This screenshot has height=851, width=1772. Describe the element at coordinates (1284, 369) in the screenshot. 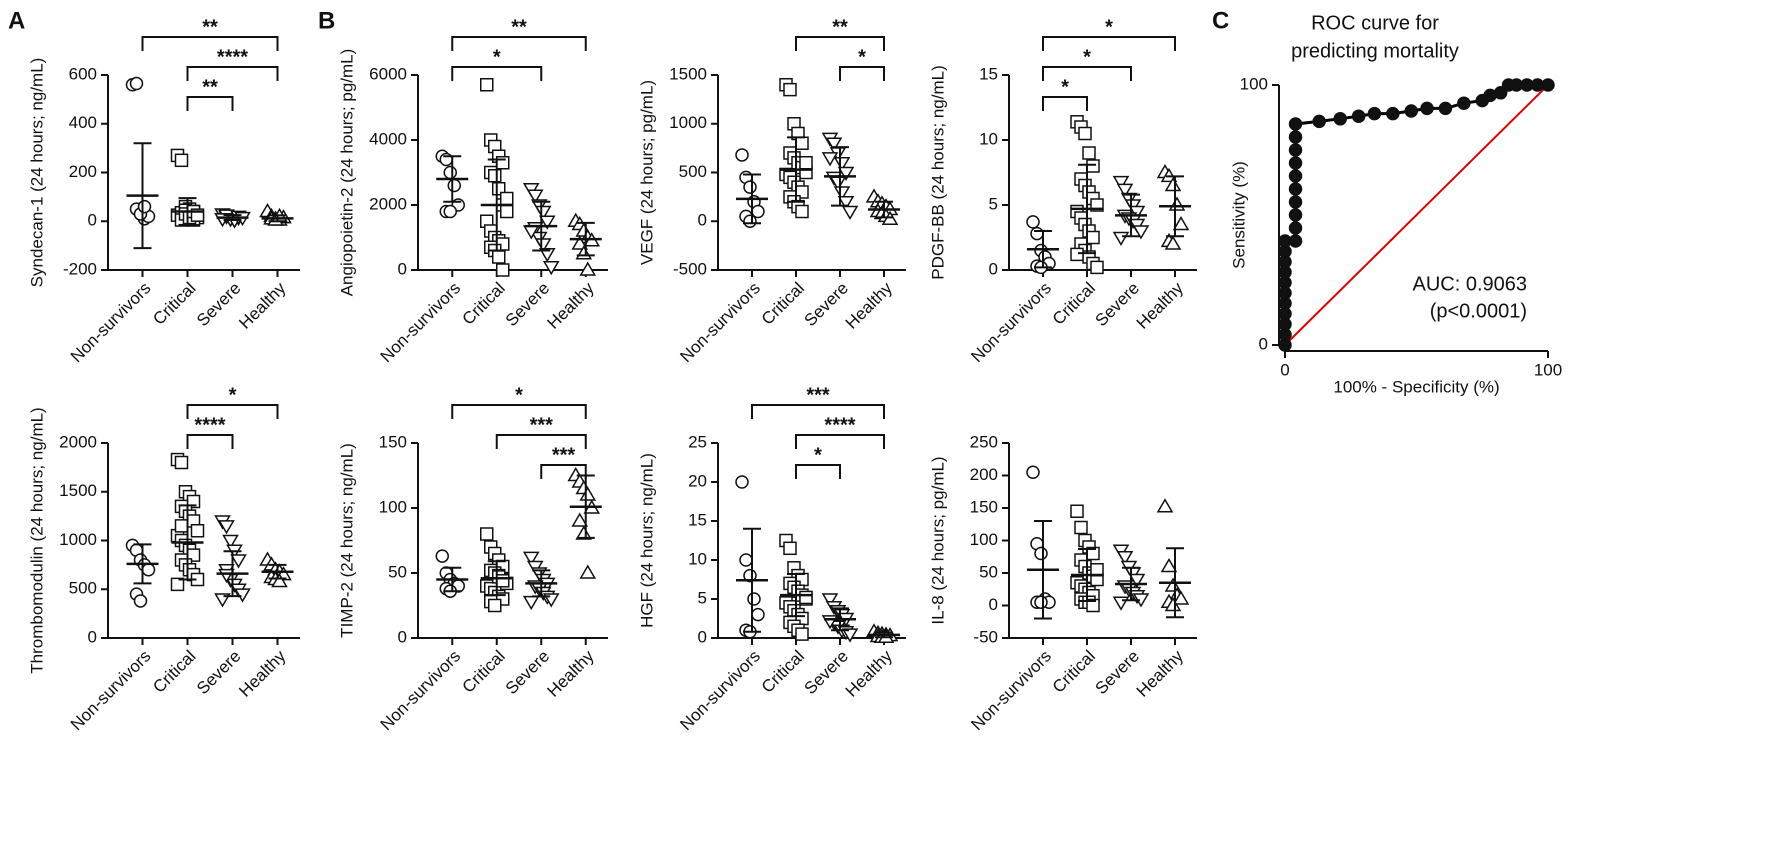

I see `x-tick-label: 0` at that location.